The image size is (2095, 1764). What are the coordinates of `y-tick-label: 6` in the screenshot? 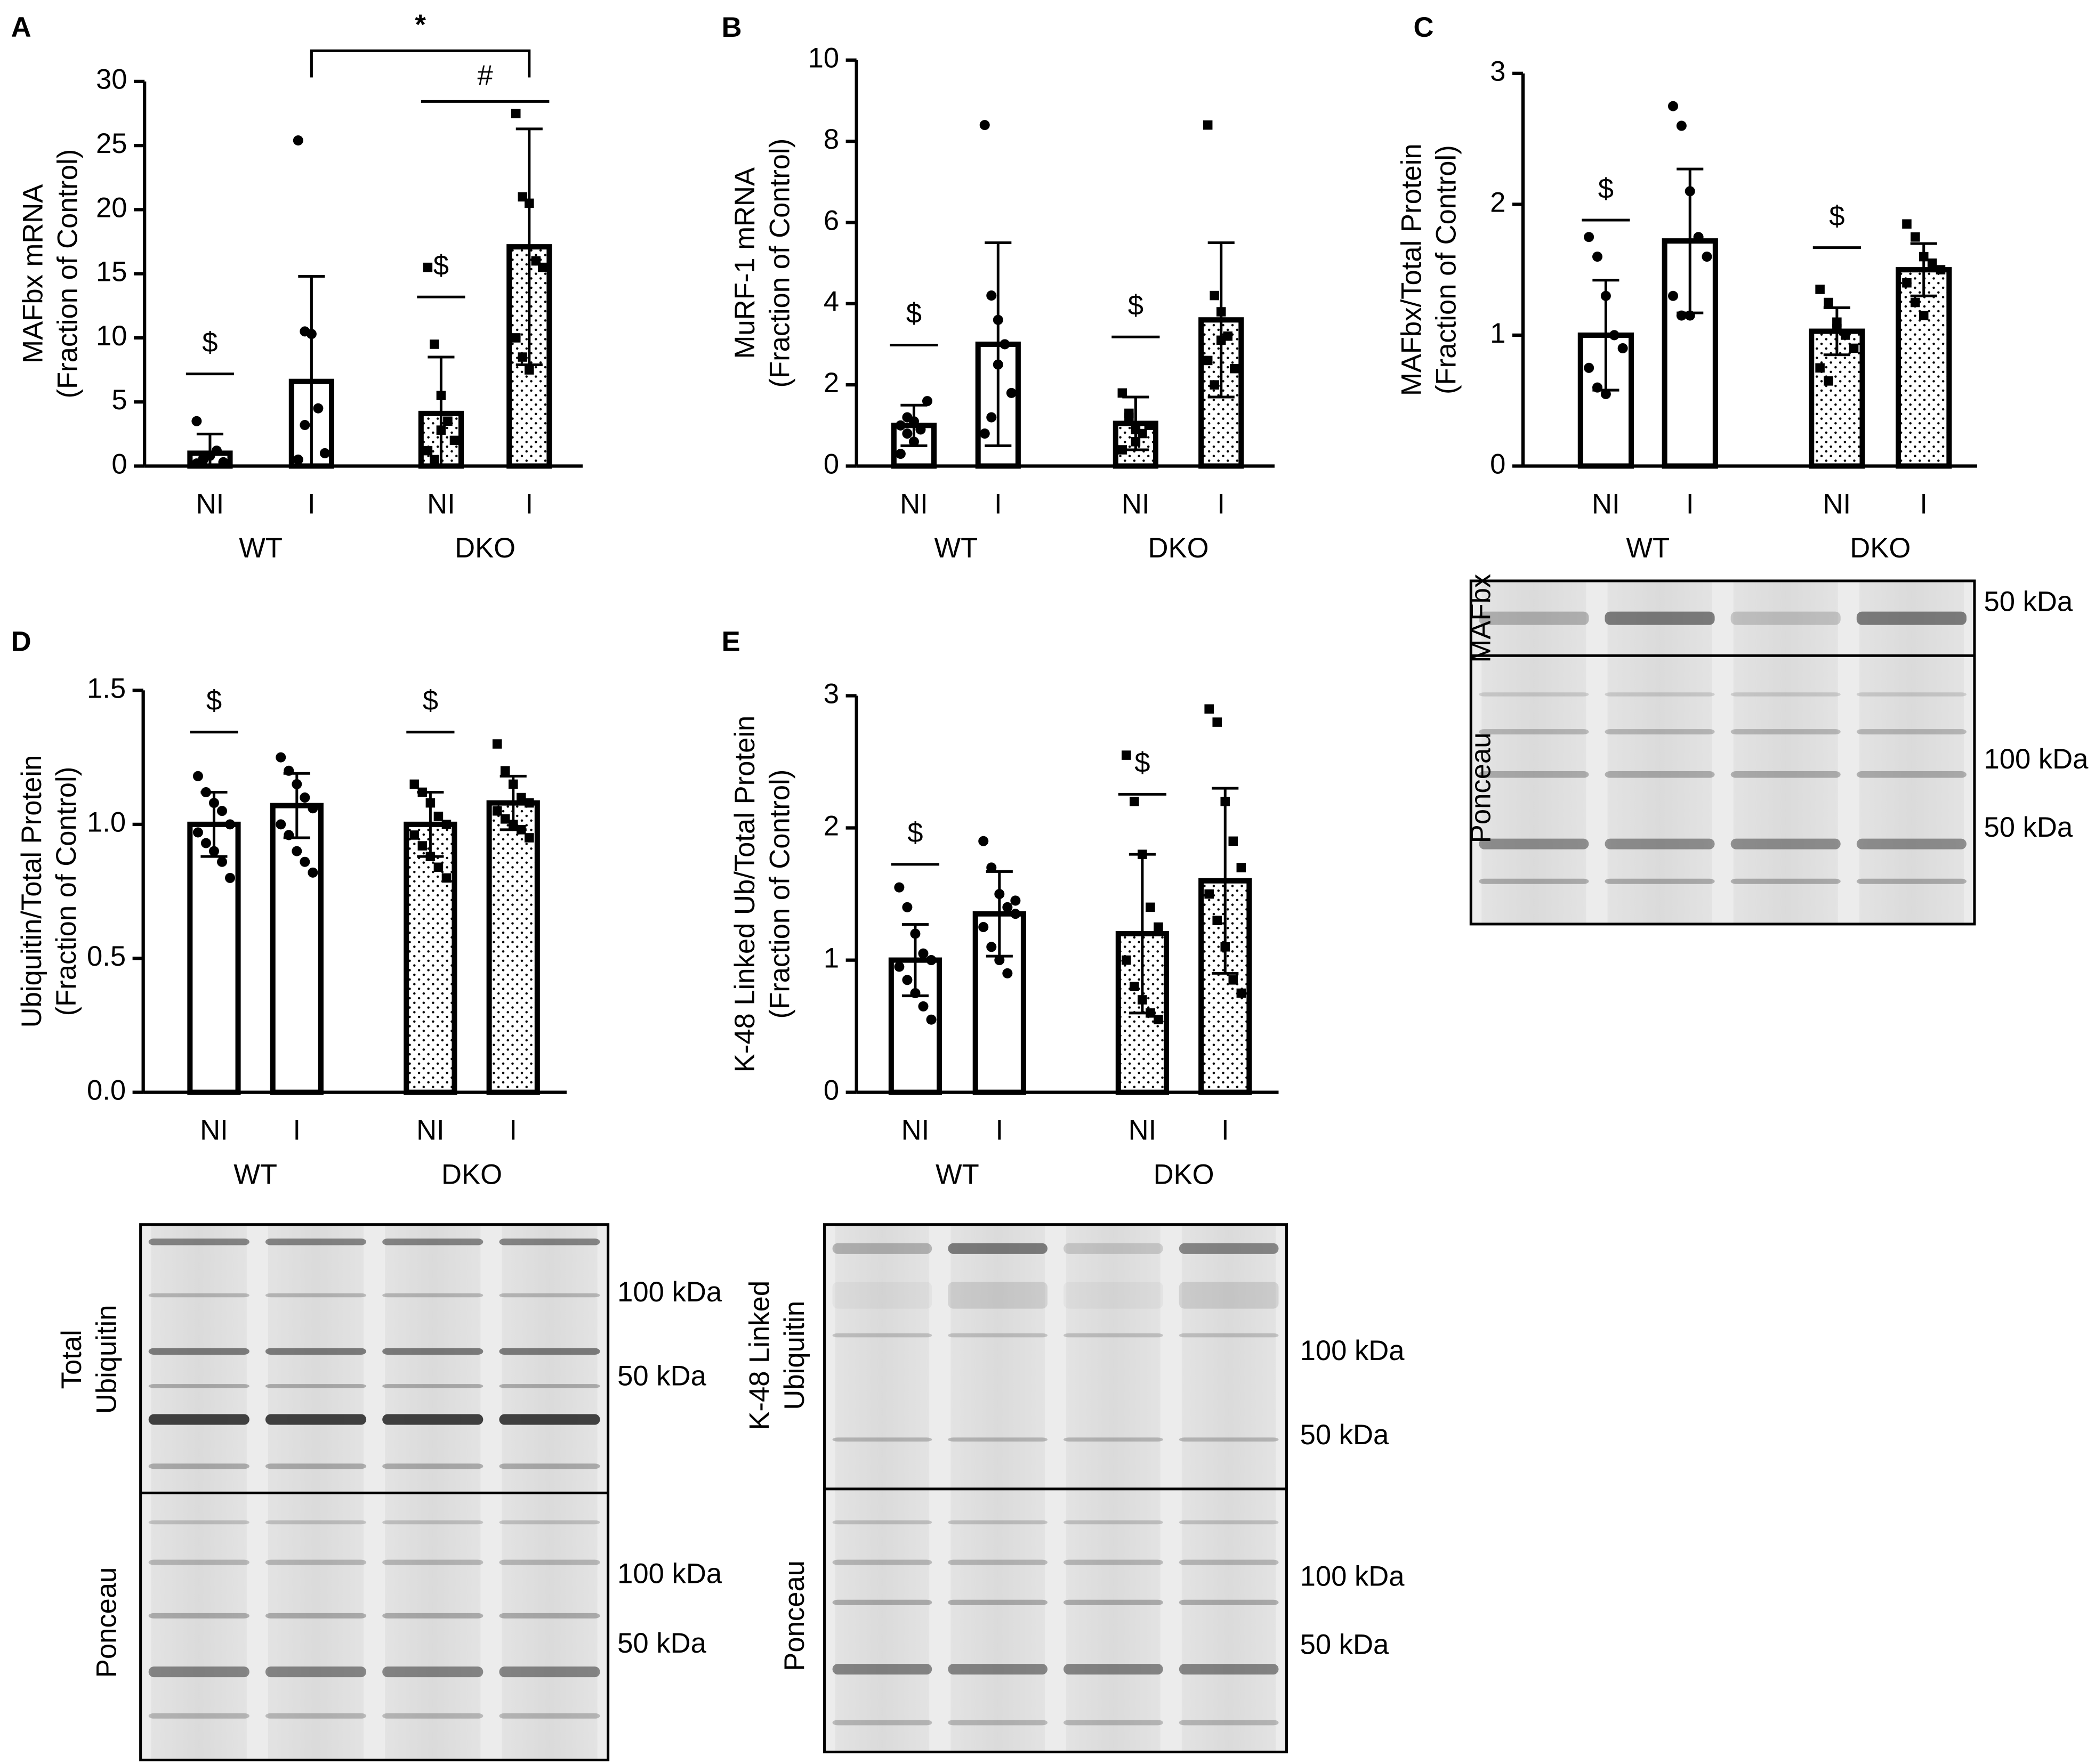 It's located at (831, 220).